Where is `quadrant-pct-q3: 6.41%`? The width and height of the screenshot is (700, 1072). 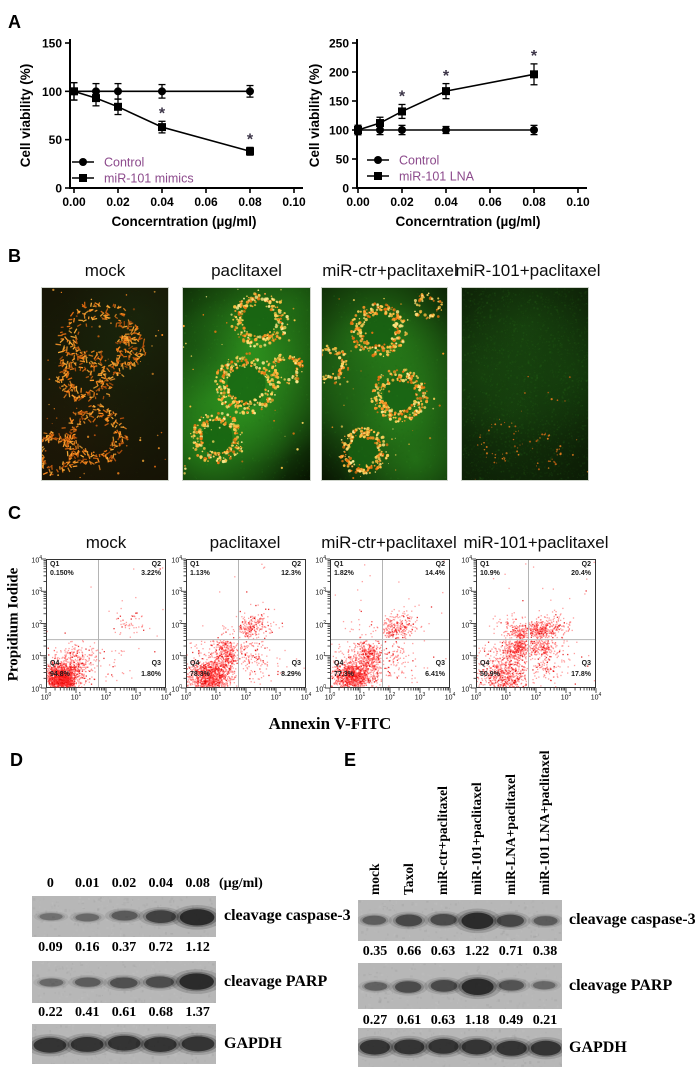 quadrant-pct-q3: 6.41% is located at coordinates (435, 674).